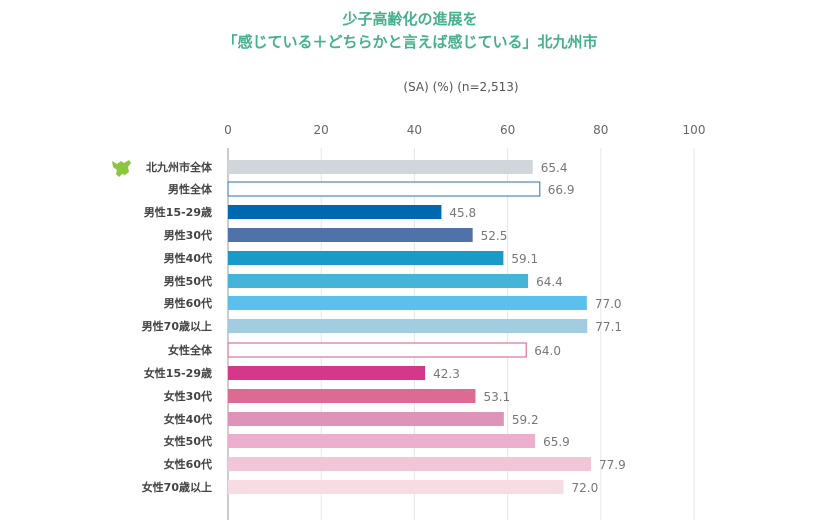 This screenshot has width=820, height=530. What do you see at coordinates (496, 397) in the screenshot?
I see `data-label: 53.1` at bounding box center [496, 397].